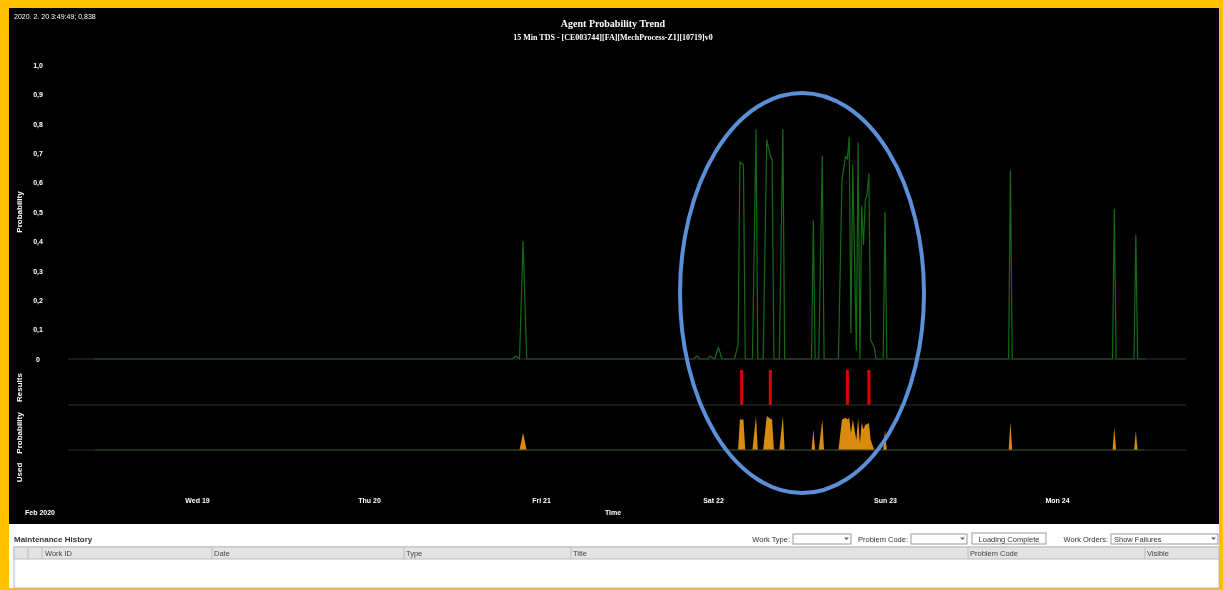 The width and height of the screenshot is (1223, 590). Describe the element at coordinates (613, 37) in the screenshot. I see `chart-subtitle: 15 Min TDS - [CE003744][FA][MechProcess-Z1][10719]v0` at that location.